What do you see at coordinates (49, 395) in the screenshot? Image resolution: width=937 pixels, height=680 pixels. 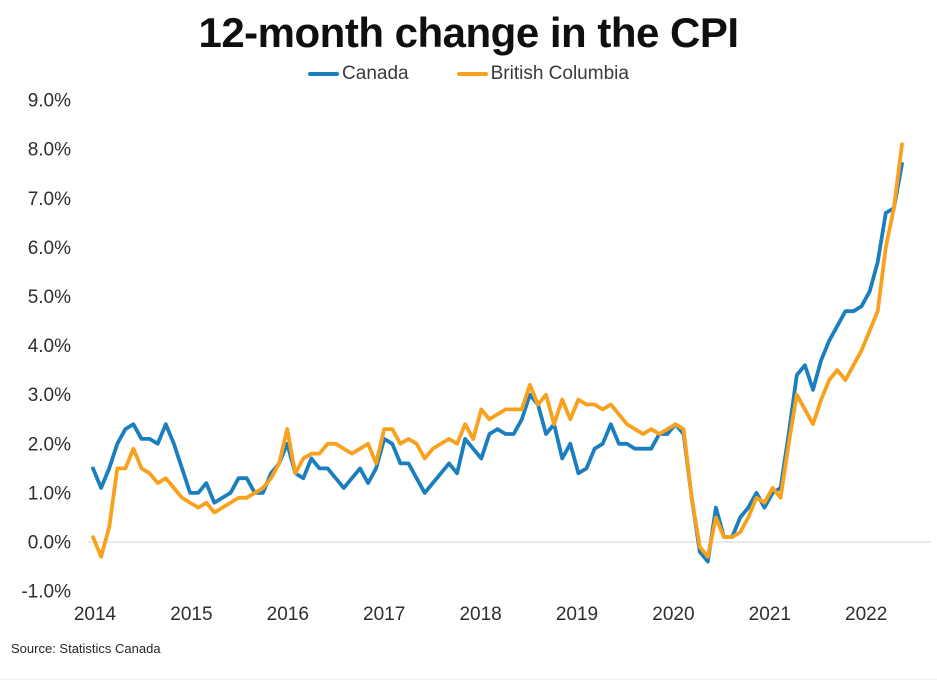 I see `y-axis-tick-label: 3.0%` at bounding box center [49, 395].